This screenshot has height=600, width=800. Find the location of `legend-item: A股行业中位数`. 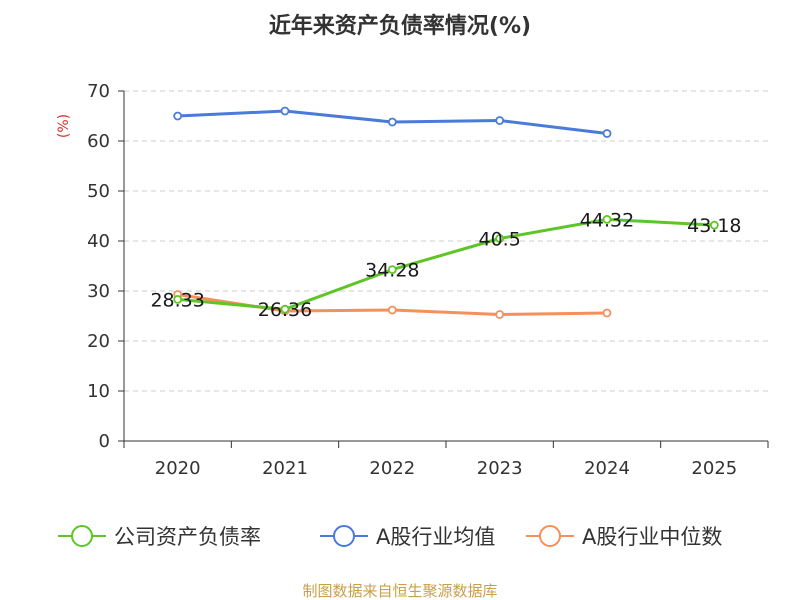

legend-item: A股行业中位数 is located at coordinates (624, 537).